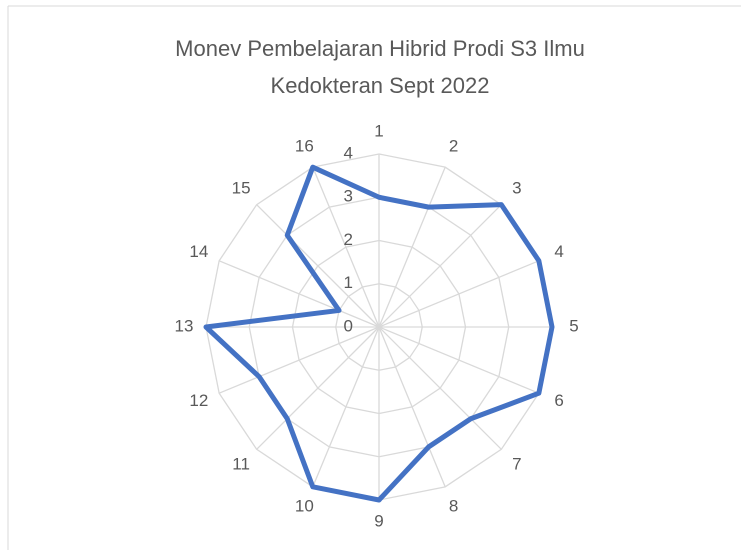 This screenshot has width=741, height=550. What do you see at coordinates (241, 463) in the screenshot?
I see `category-label: 11` at bounding box center [241, 463].